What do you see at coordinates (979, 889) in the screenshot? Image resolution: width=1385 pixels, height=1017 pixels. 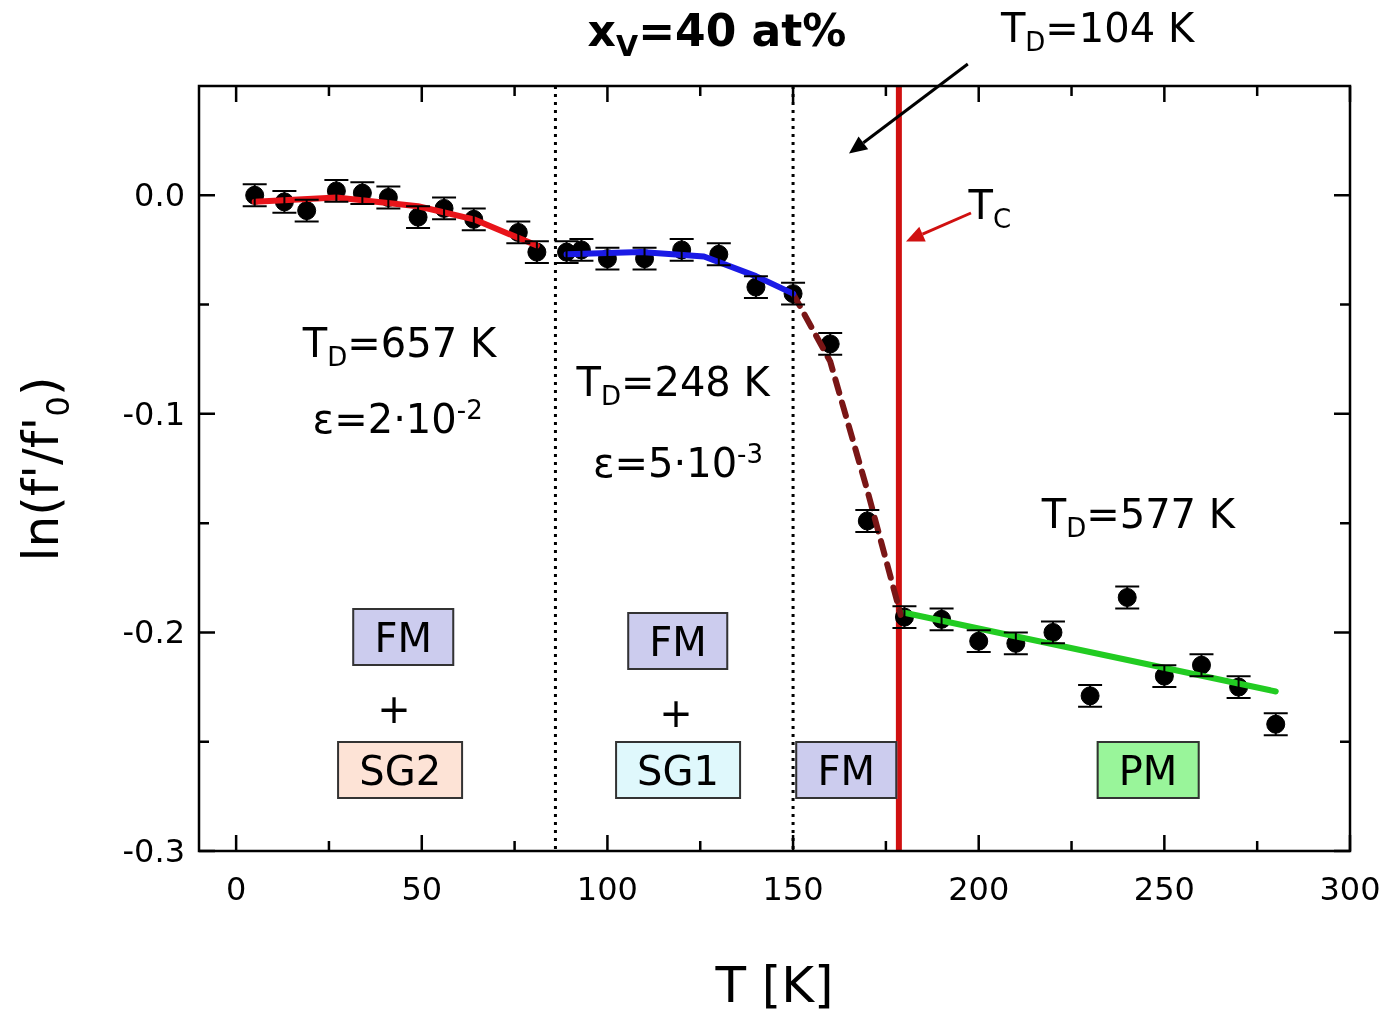 I see `x-tick-label: 200` at bounding box center [979, 889].